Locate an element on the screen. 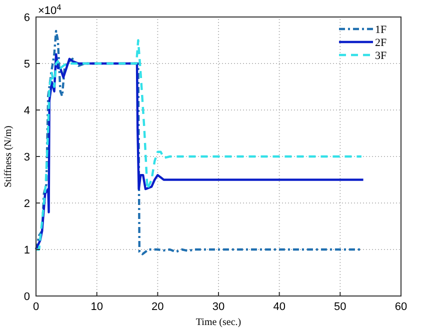  y-tick-label: 1 is located at coordinates (27, 250).